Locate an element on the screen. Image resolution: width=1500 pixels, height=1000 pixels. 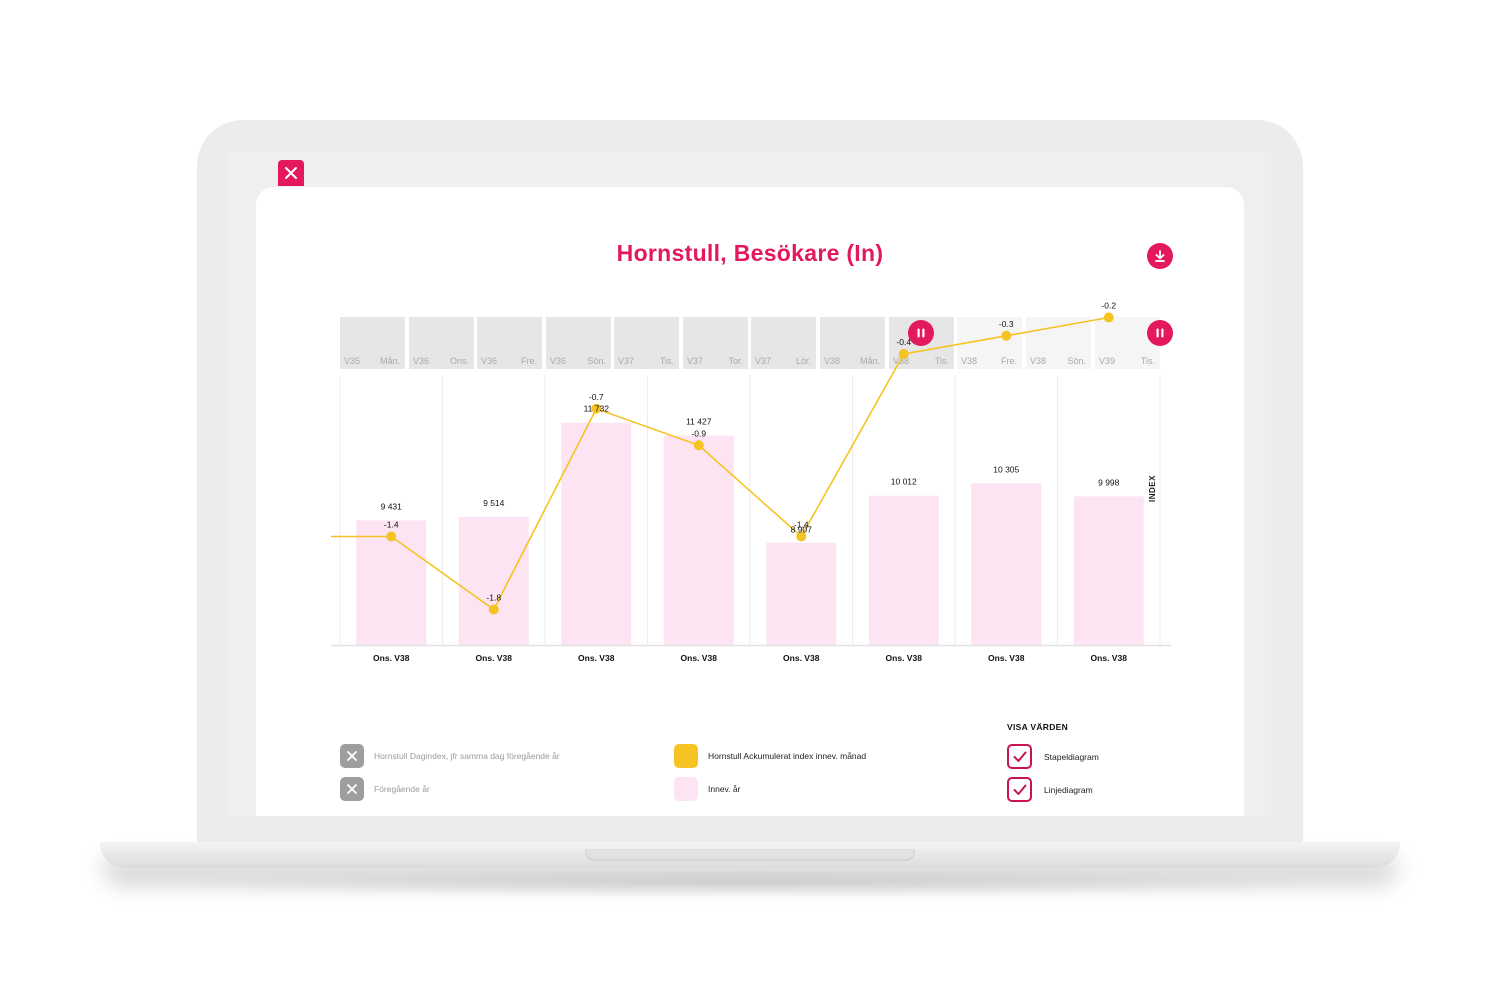
strip-week: V35 is located at coordinates (352, 361).